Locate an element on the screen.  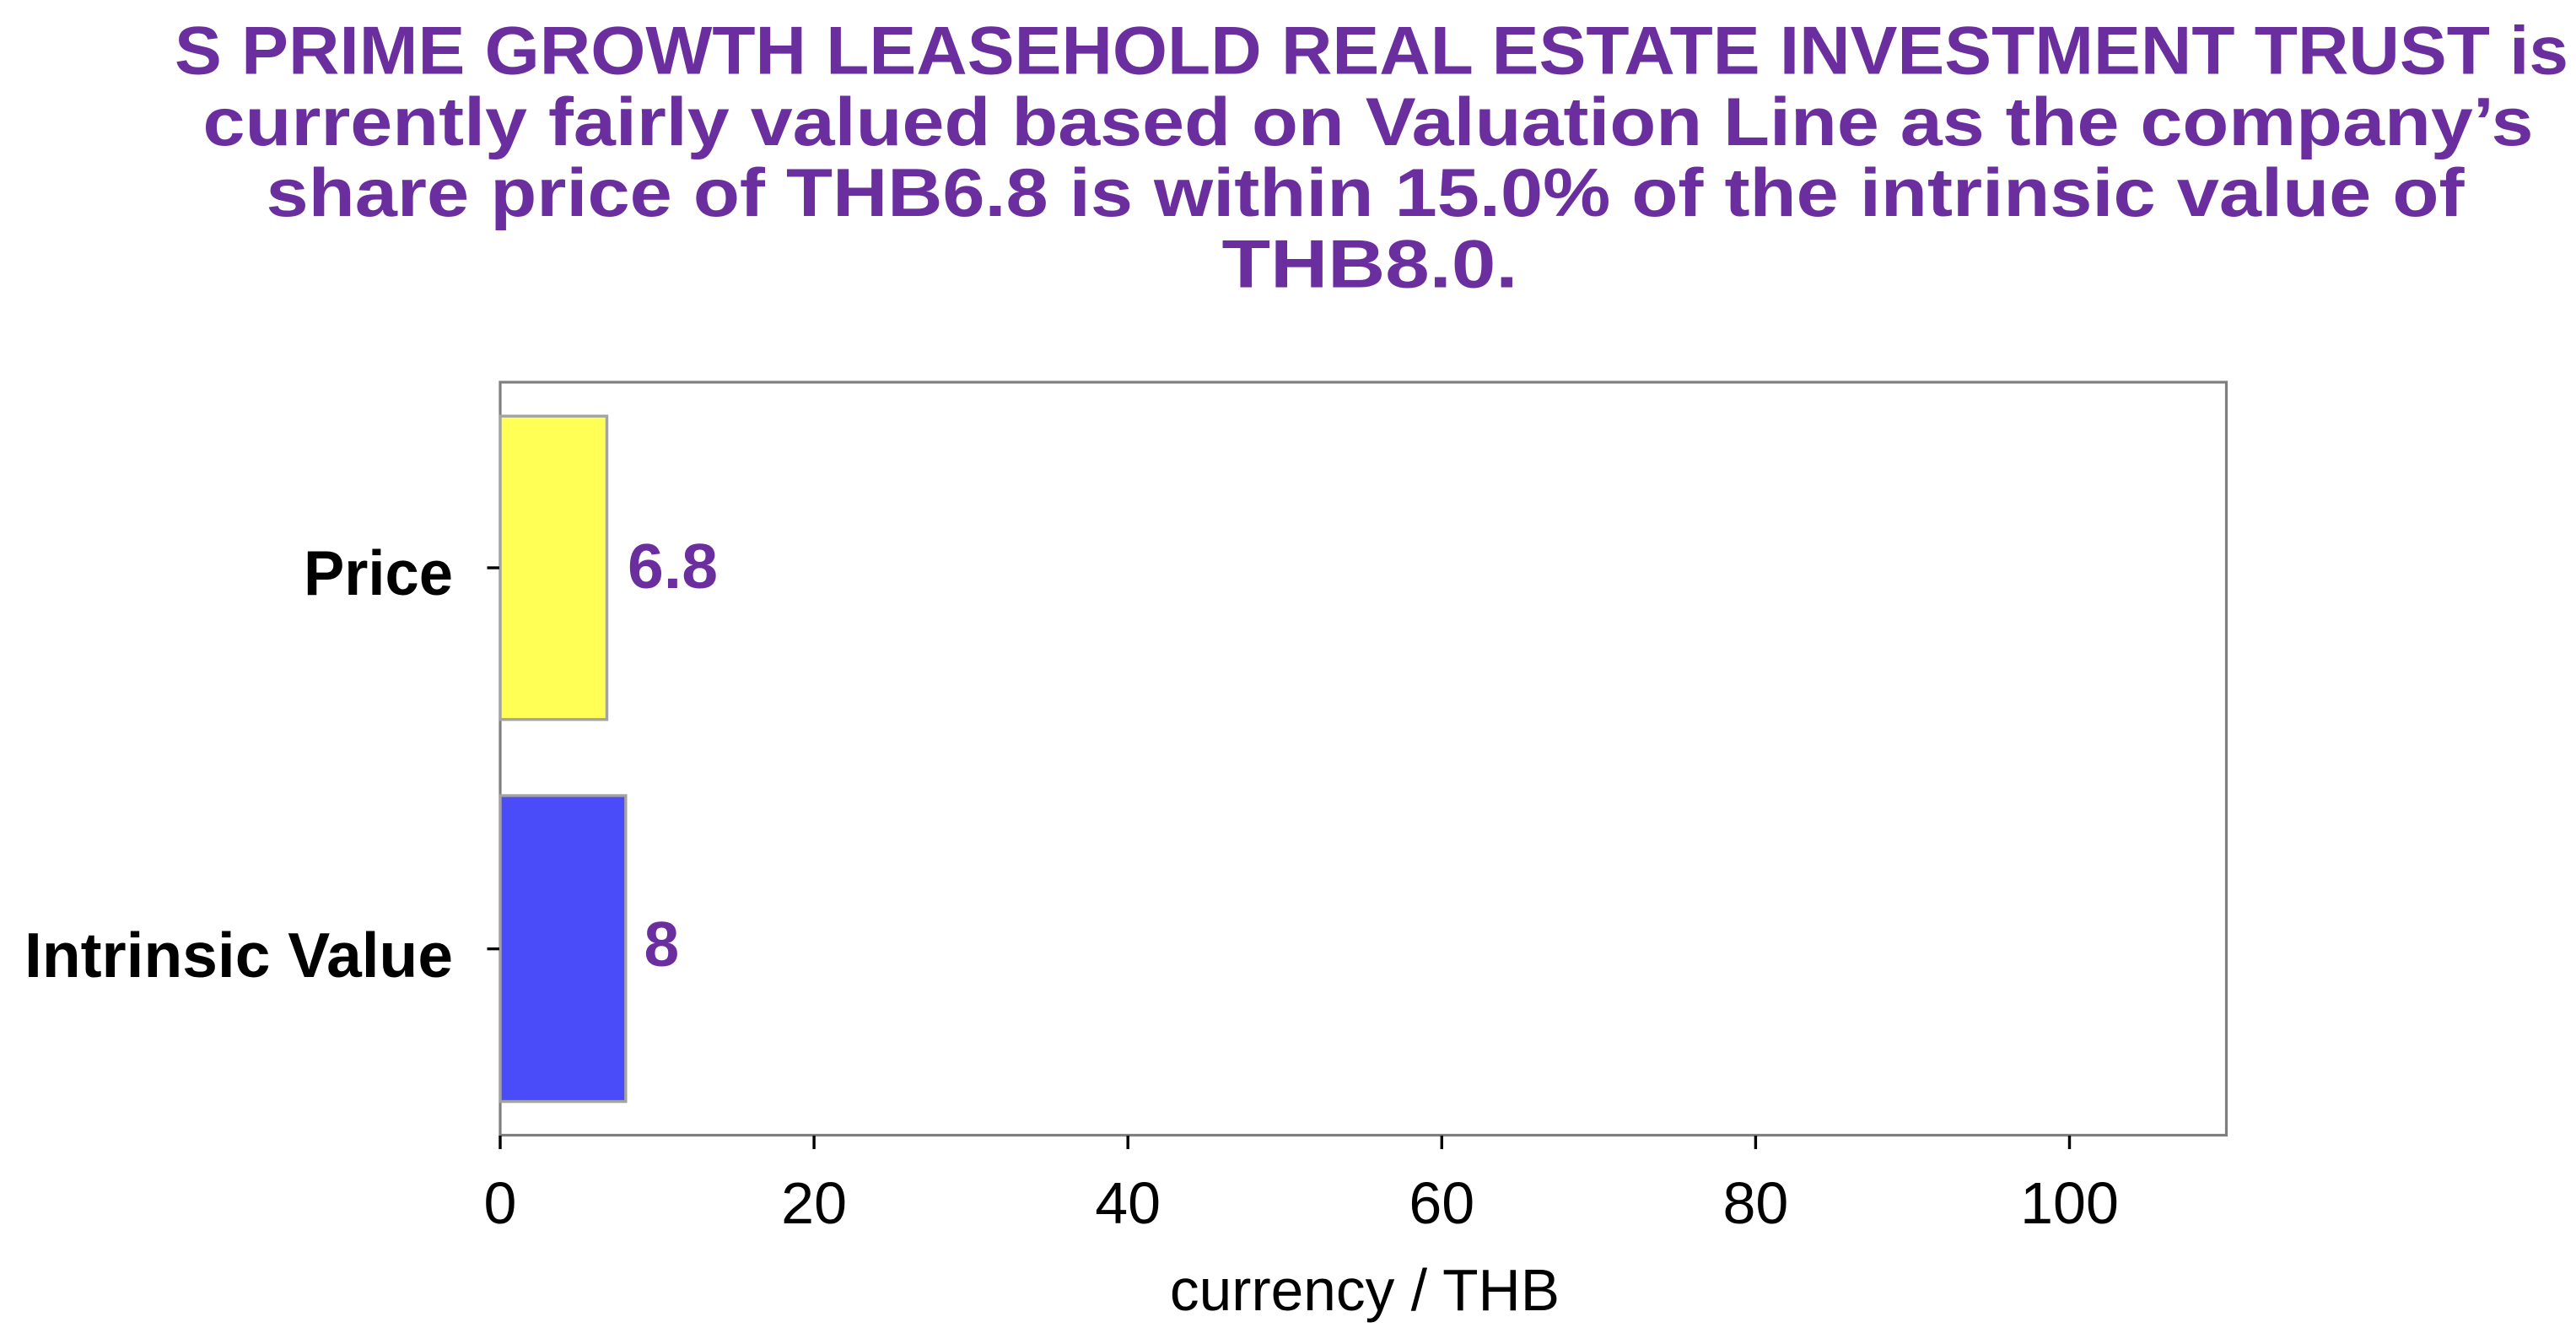
svg-text: 100 is located at coordinates (2069, 1203).